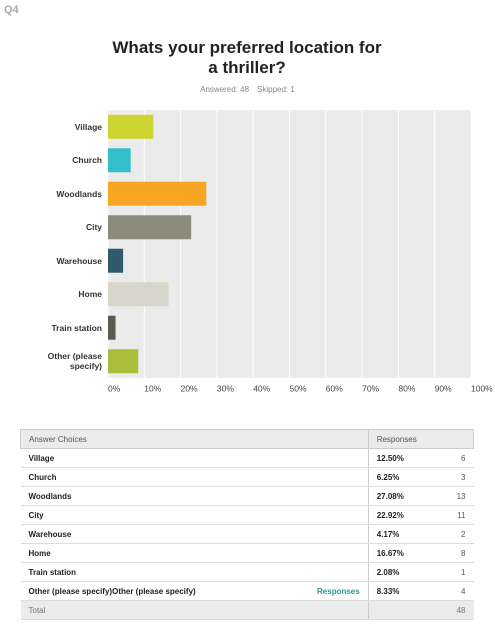  Describe the element at coordinates (79, 260) in the screenshot. I see `category-label: Warehouse` at that location.